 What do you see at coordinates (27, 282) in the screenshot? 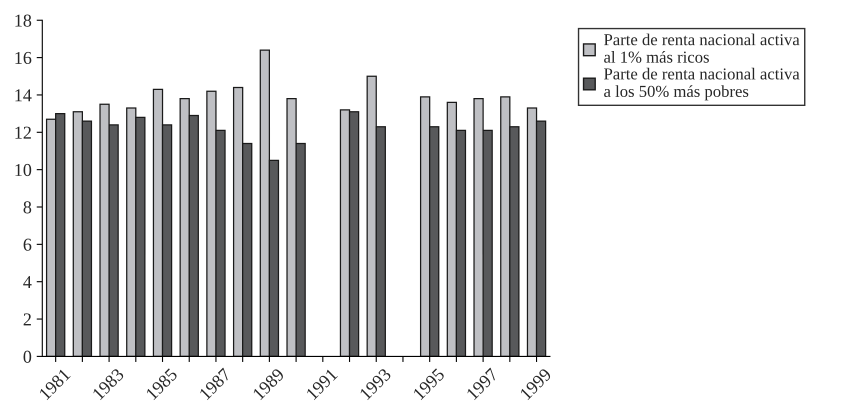
I see `y-tick-label: 4` at bounding box center [27, 282].